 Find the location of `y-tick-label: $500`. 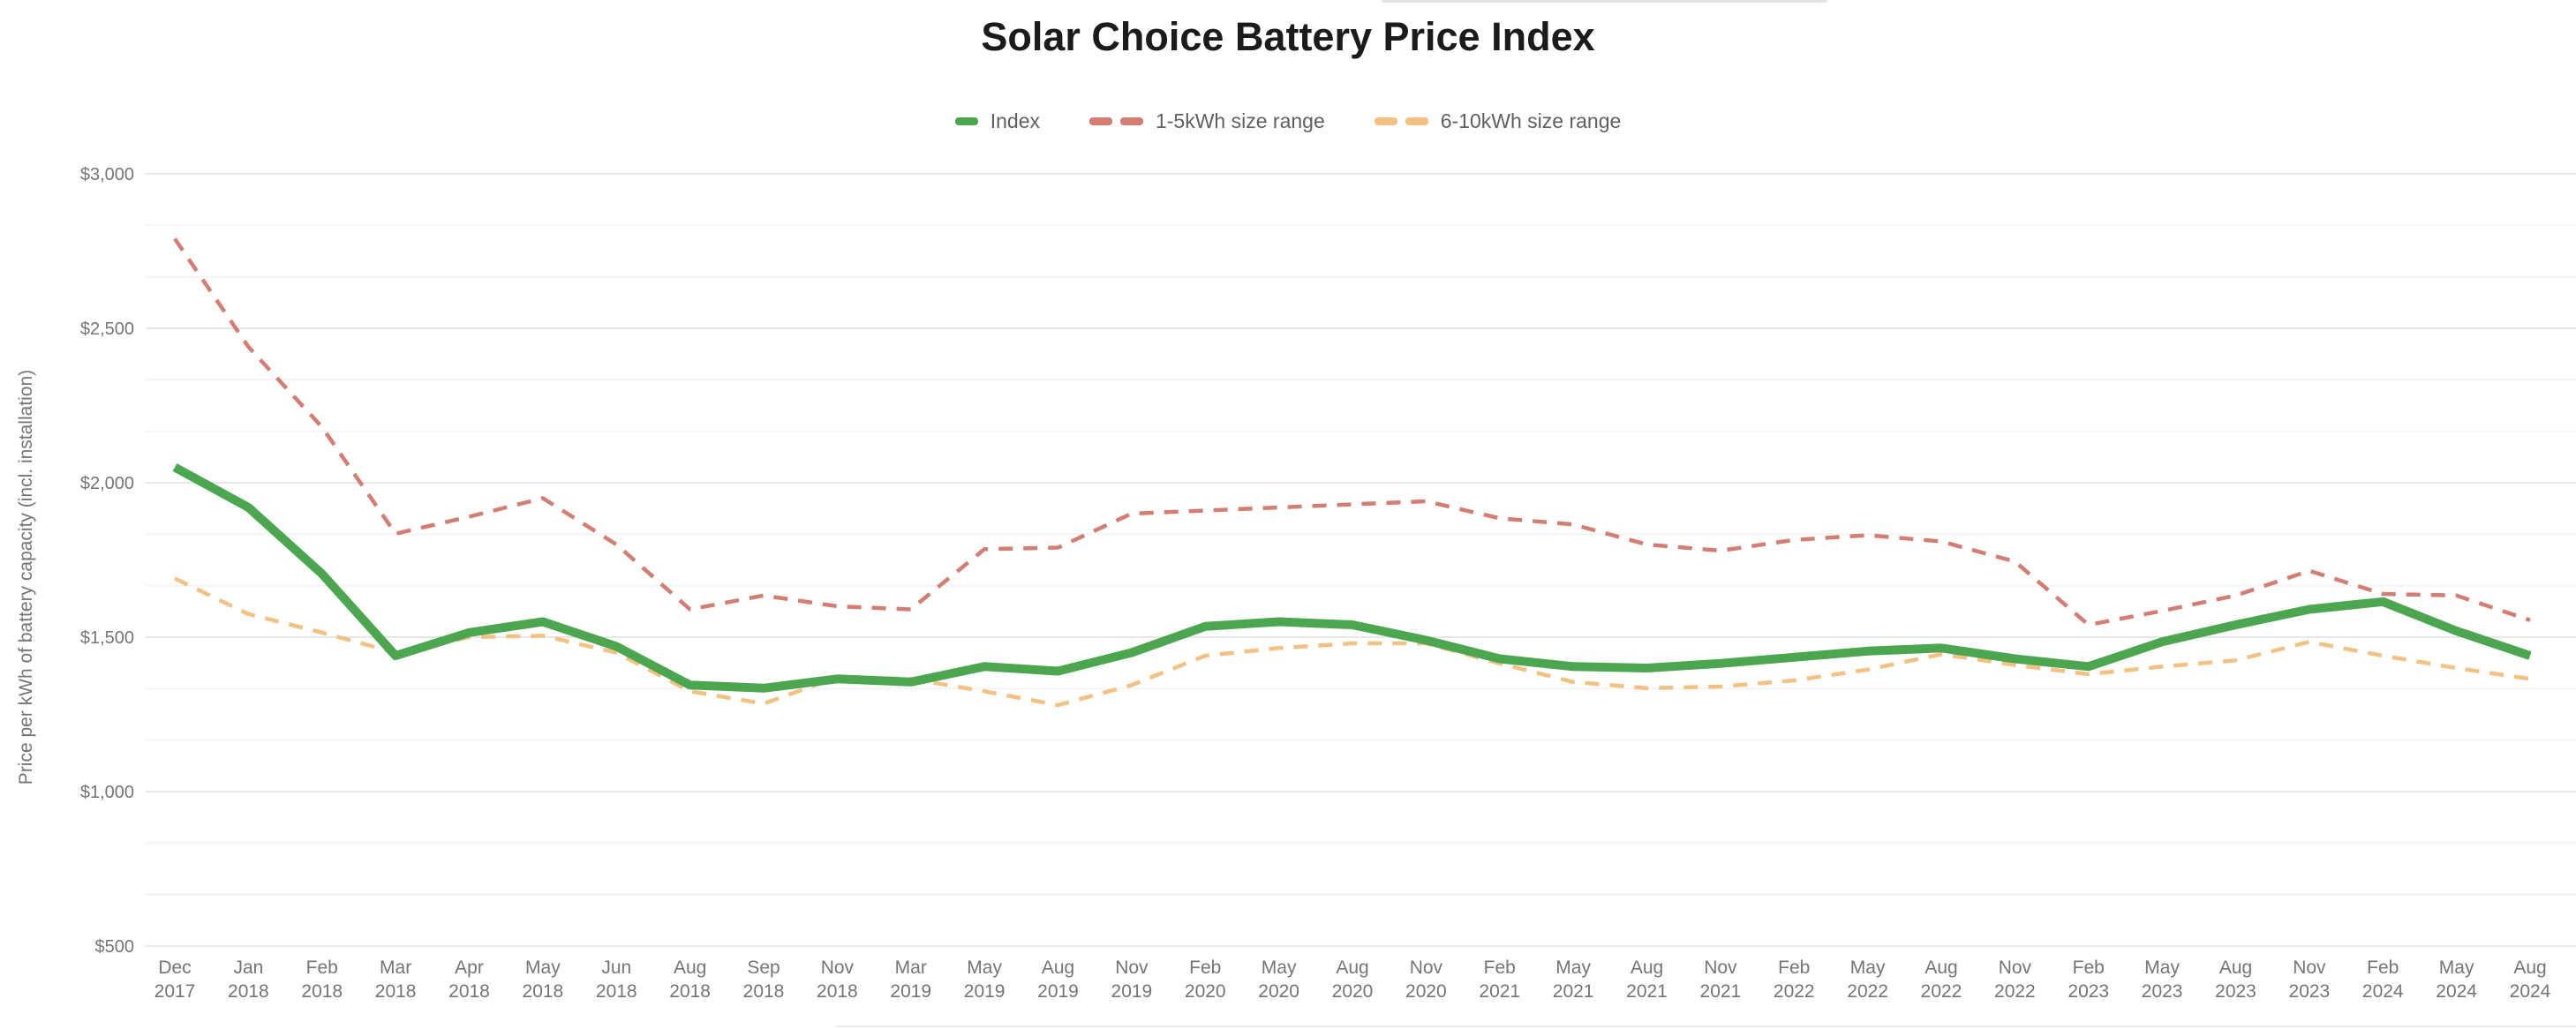

y-tick-label: $500 is located at coordinates (115, 947).